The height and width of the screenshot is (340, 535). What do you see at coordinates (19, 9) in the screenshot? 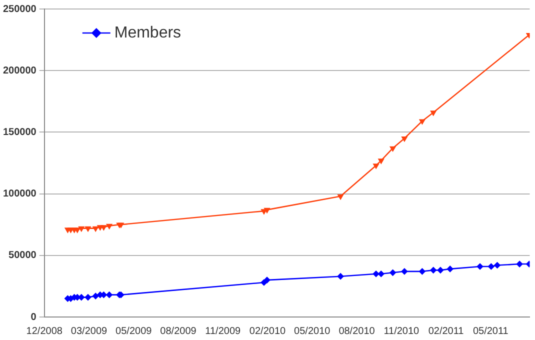
I see `y-tick-label: 250000` at bounding box center [19, 9].